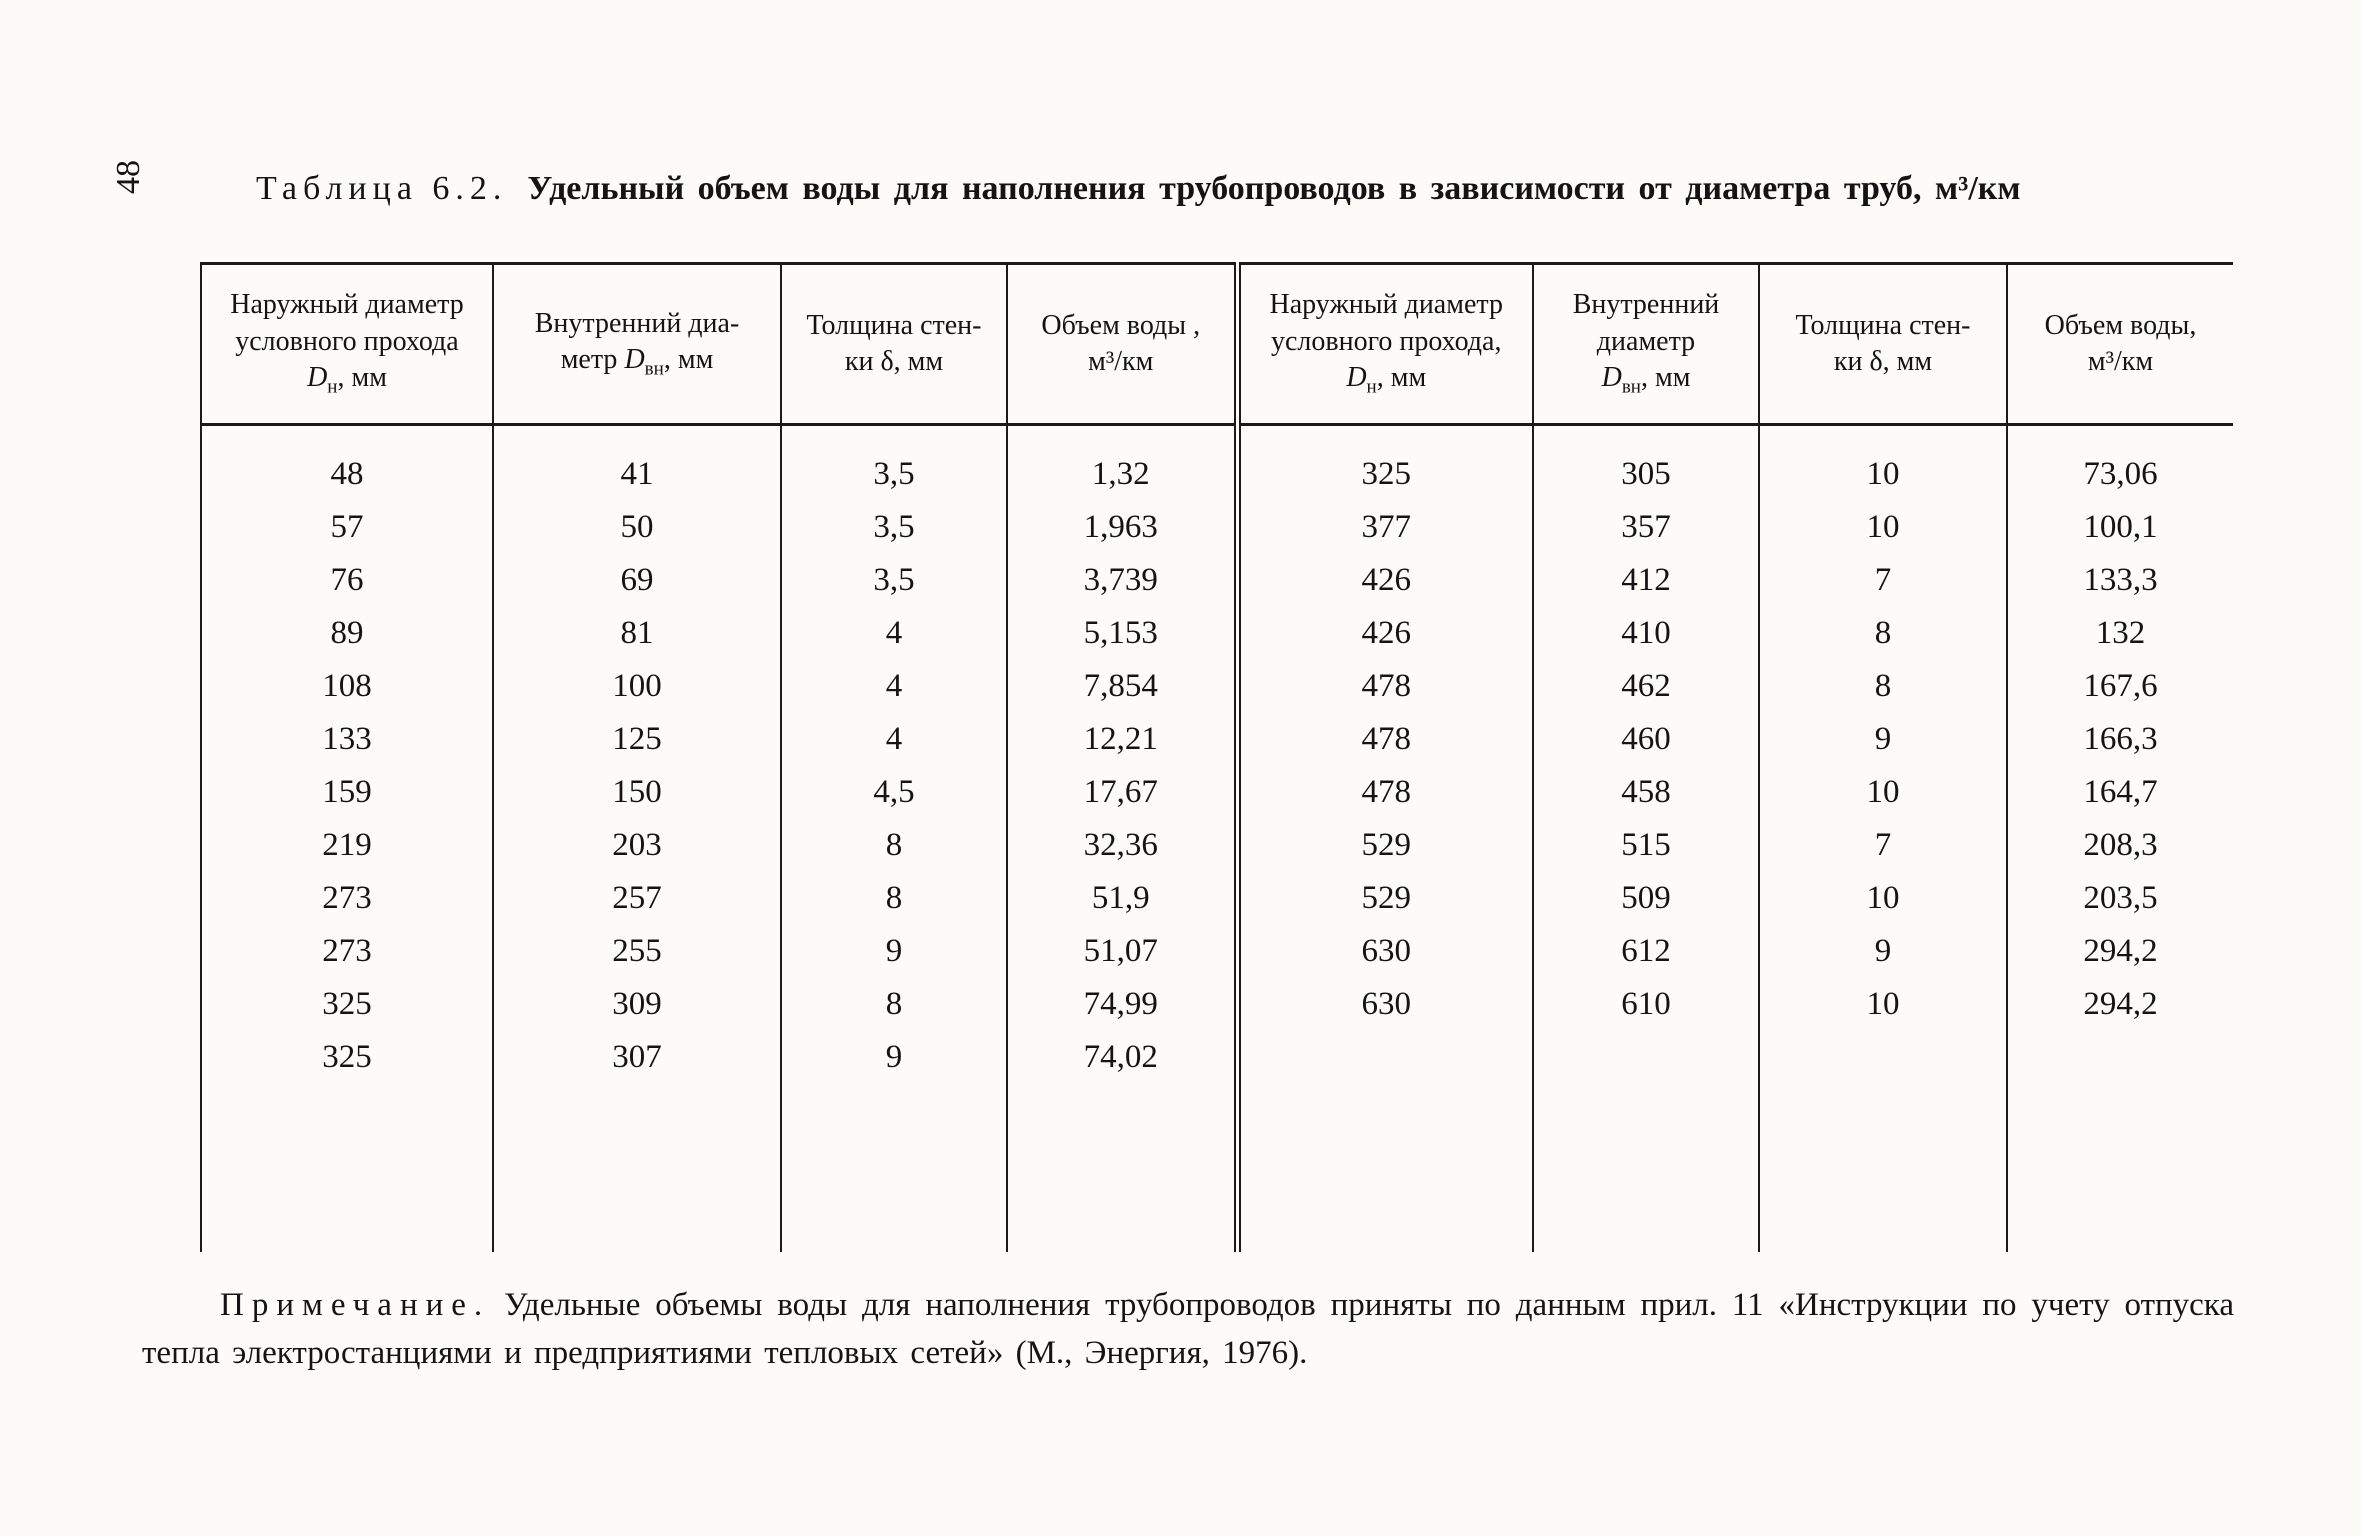  I want to click on cell-water-volume-right: 73,06, so click(2119, 462).